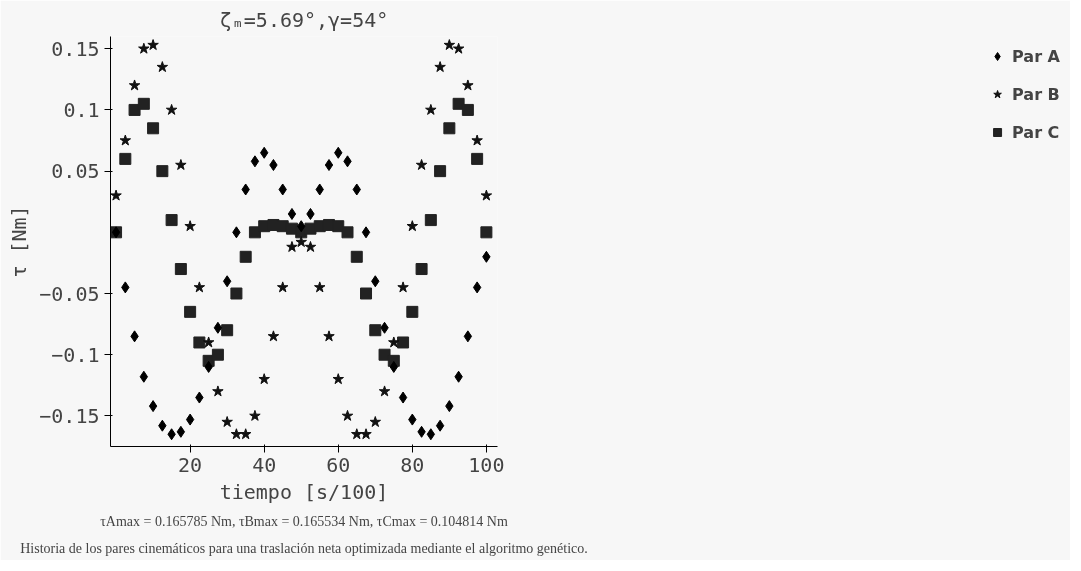 This screenshot has width=1081, height=571. Describe the element at coordinates (304, 548) in the screenshot. I see `text: Historia de los pares cinemáticos para una traslación neta optimizada mediante el algoritmo genético.` at that location.